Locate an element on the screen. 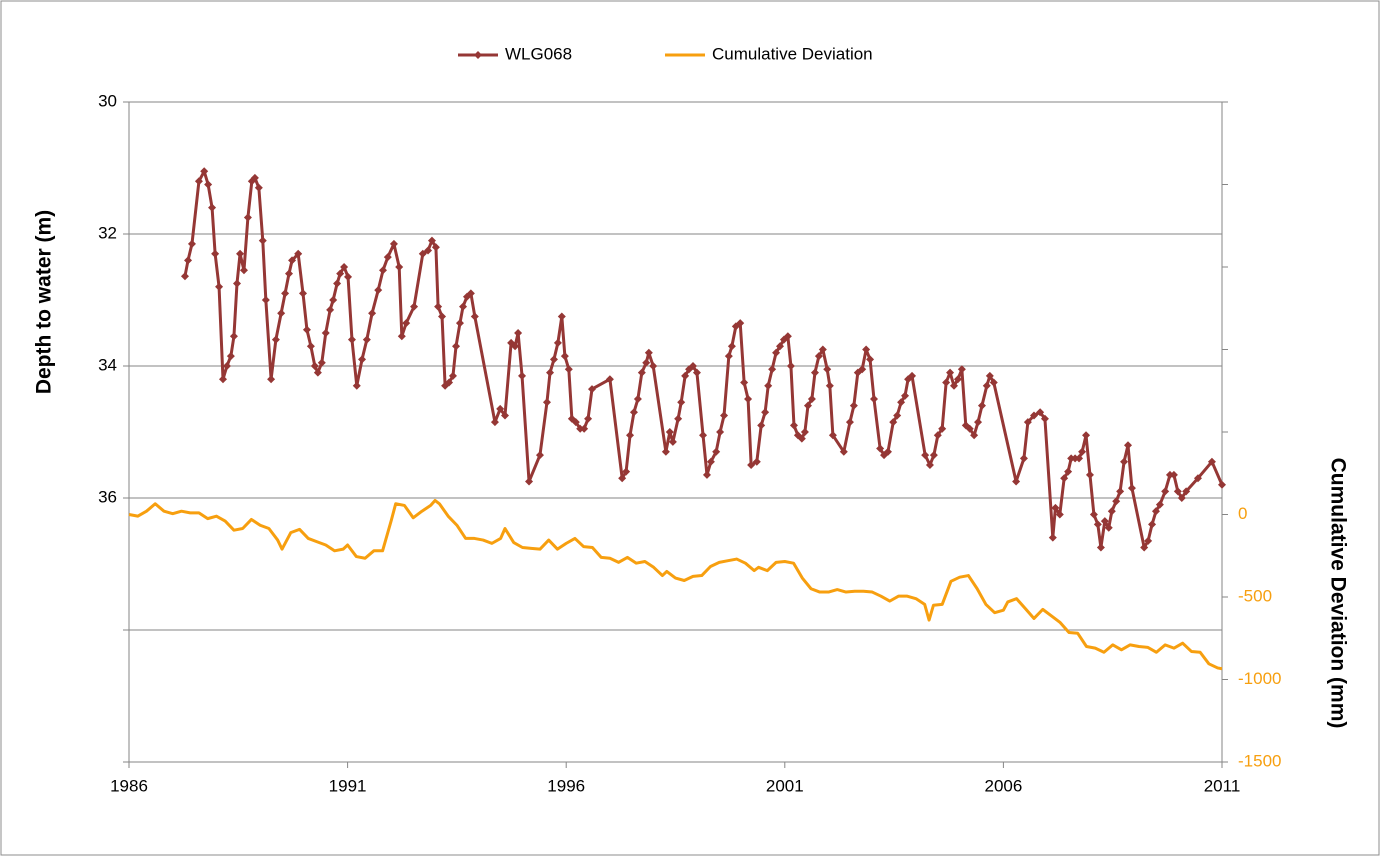 The height and width of the screenshot is (857, 1381). y2-tick-label: -500 is located at coordinates (1255, 595).